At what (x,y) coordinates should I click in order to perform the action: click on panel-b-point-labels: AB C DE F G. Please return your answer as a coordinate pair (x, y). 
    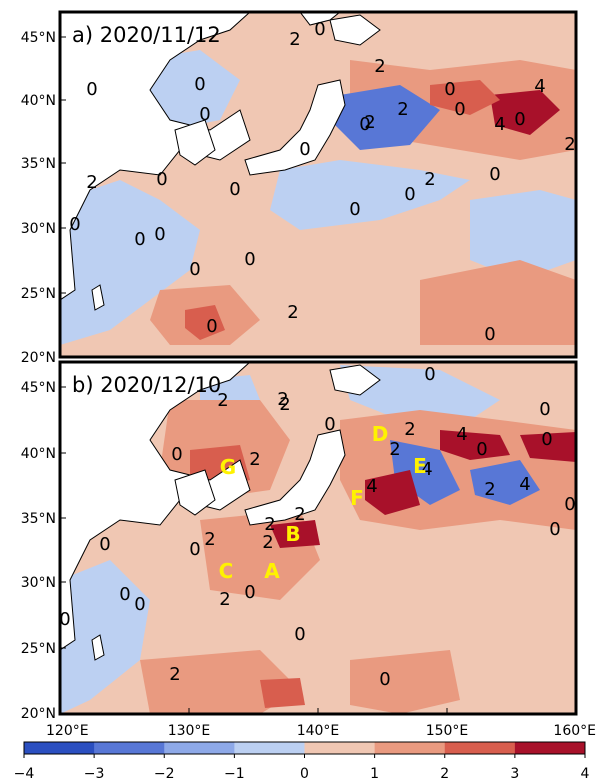
    Looking at the image, I should click on (323, 502).